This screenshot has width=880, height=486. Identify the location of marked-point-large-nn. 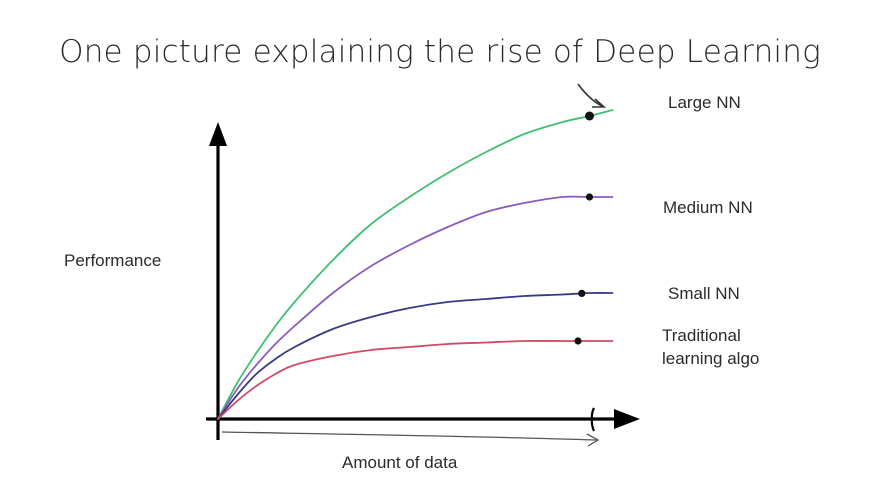
(589, 116).